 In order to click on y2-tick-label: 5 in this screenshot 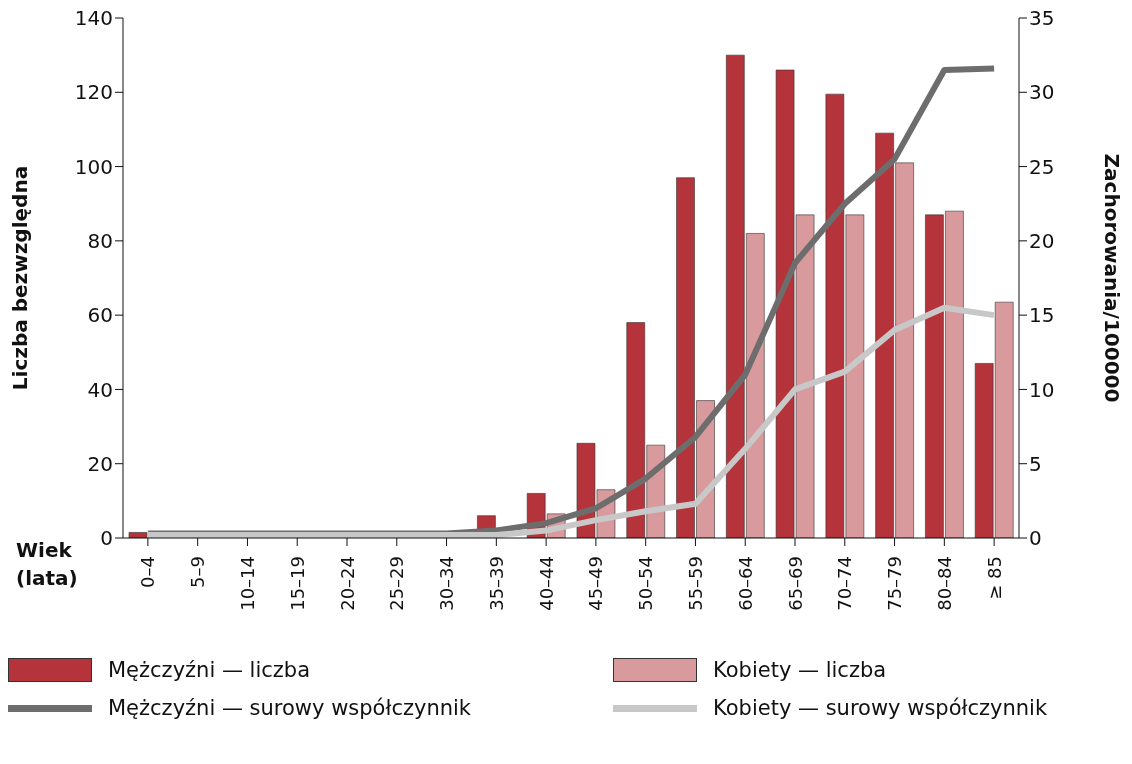, I will do `click(1035, 463)`.